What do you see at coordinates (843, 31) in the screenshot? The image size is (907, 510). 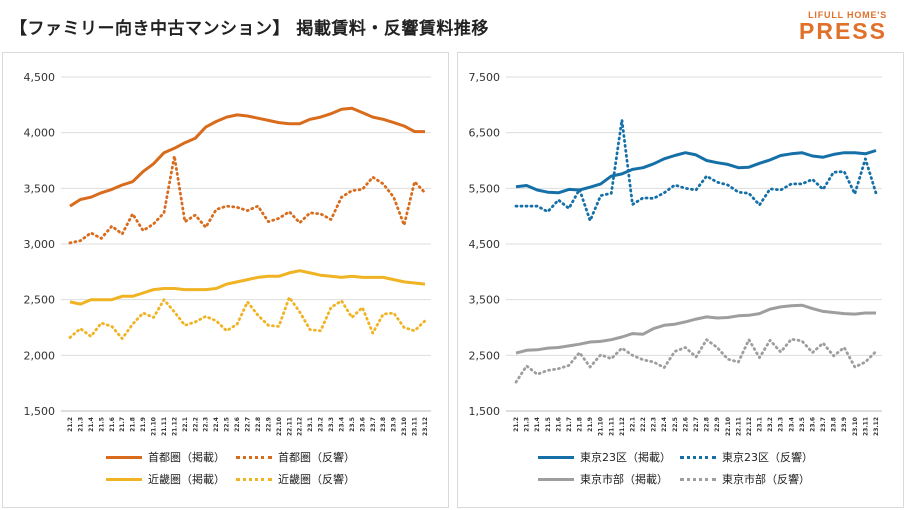 I see `logo-big-text: PRESS` at bounding box center [843, 31].